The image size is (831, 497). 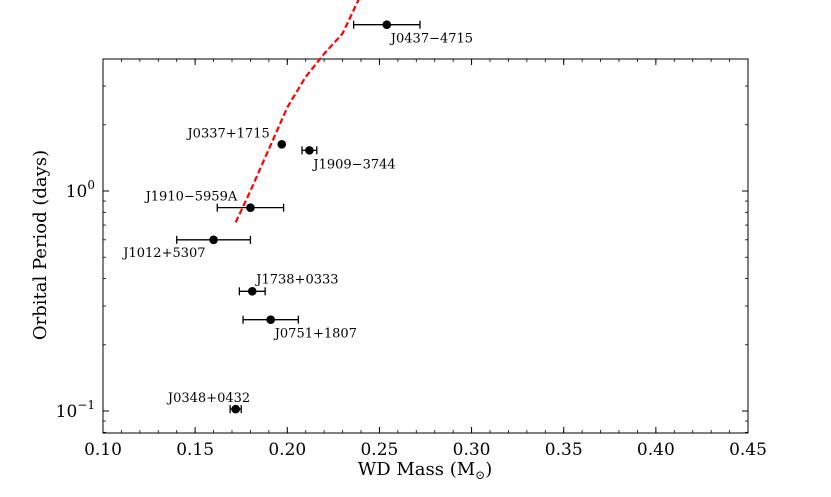 I want to click on model-curve, so click(x=297, y=111).